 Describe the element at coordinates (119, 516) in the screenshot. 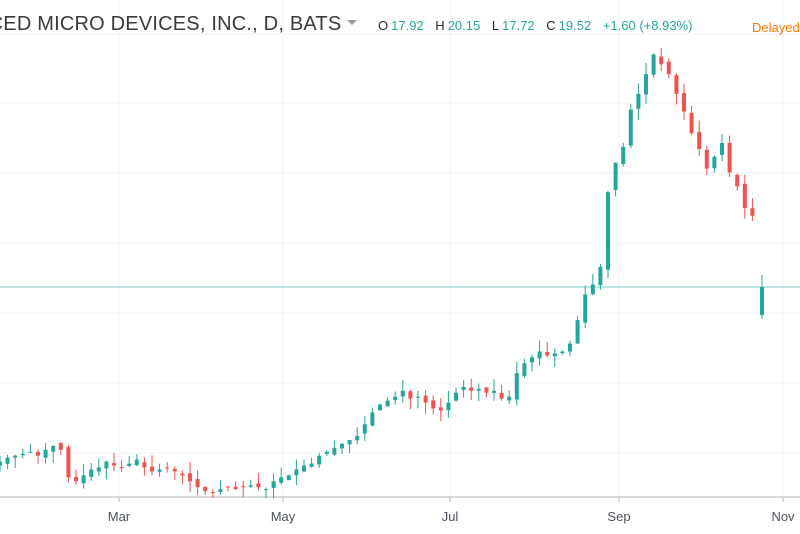

I see `x-tick-label: Mar` at that location.